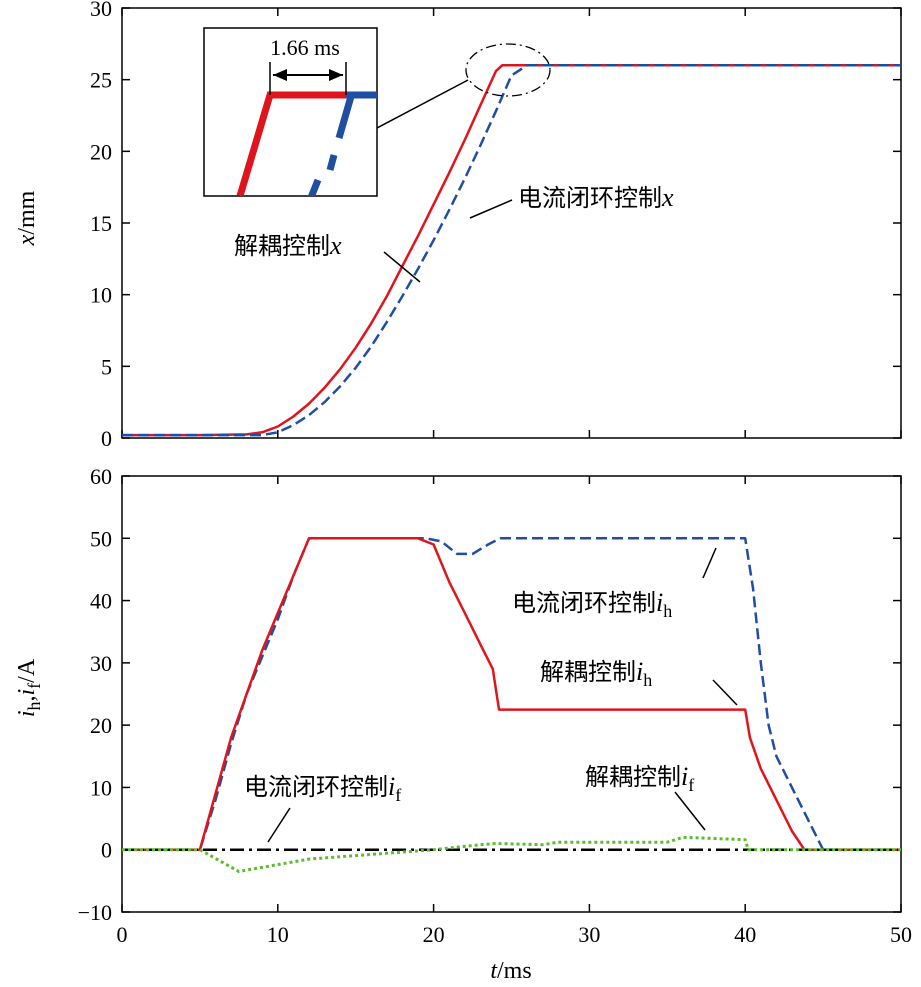  Describe the element at coordinates (106, 850) in the screenshot. I see `bottom-y-tick-label: 0` at that location.